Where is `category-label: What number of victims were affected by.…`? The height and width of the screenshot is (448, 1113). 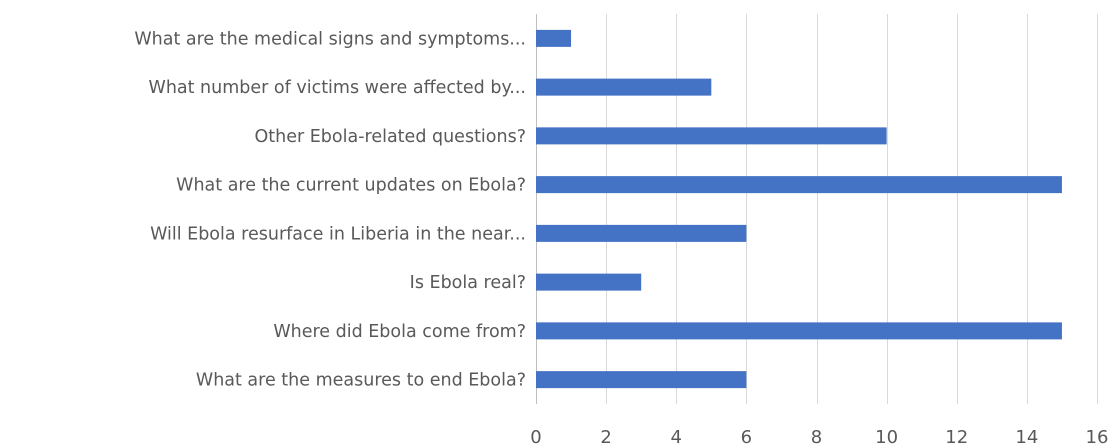 category-label: What number of victims were affected by.… is located at coordinates (337, 88).